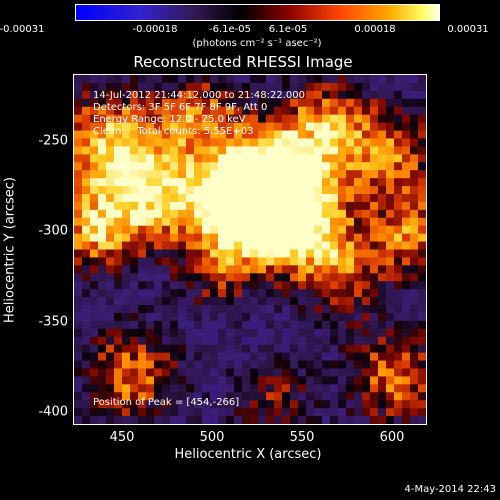 The height and width of the screenshot is (500, 500). What do you see at coordinates (212, 437) in the screenshot?
I see `x-tick-label: 500` at bounding box center [212, 437].